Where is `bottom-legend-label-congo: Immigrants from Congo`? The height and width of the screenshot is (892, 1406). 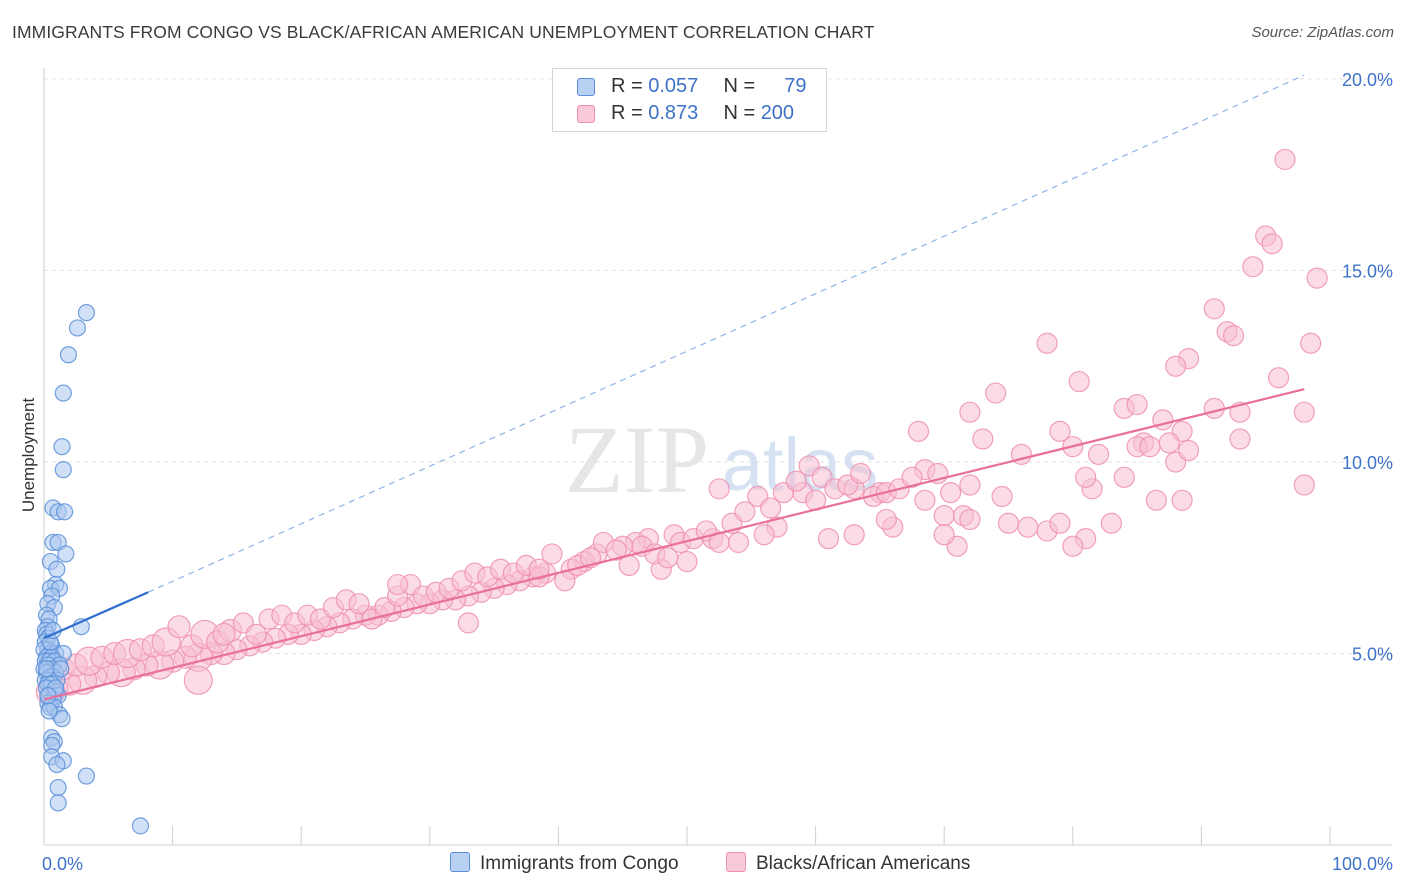 bottom-legend-label-congo: Immigrants from Congo is located at coordinates (579, 863).